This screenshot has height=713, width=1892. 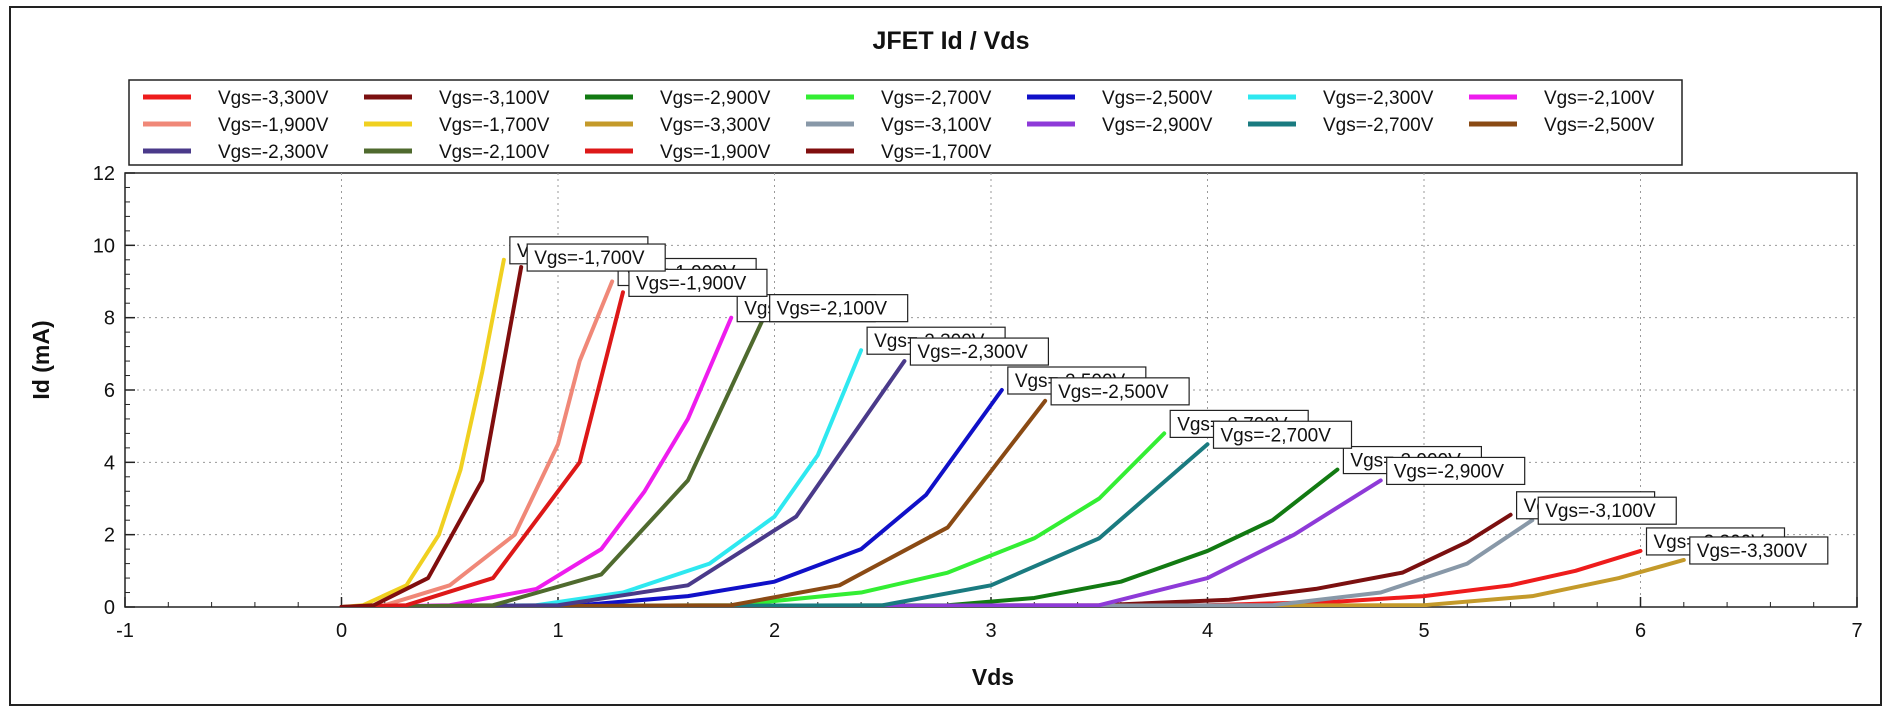 What do you see at coordinates (589, 258) in the screenshot?
I see `label-text: Vgs=-1,700V` at bounding box center [589, 258].